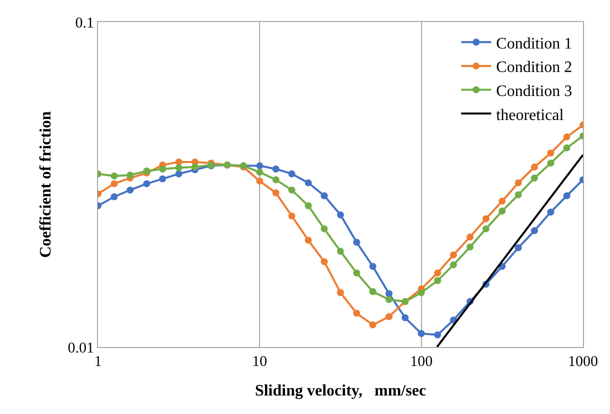 This screenshot has height=414, width=610. I want to click on x-tick-label: 100, so click(421, 362).